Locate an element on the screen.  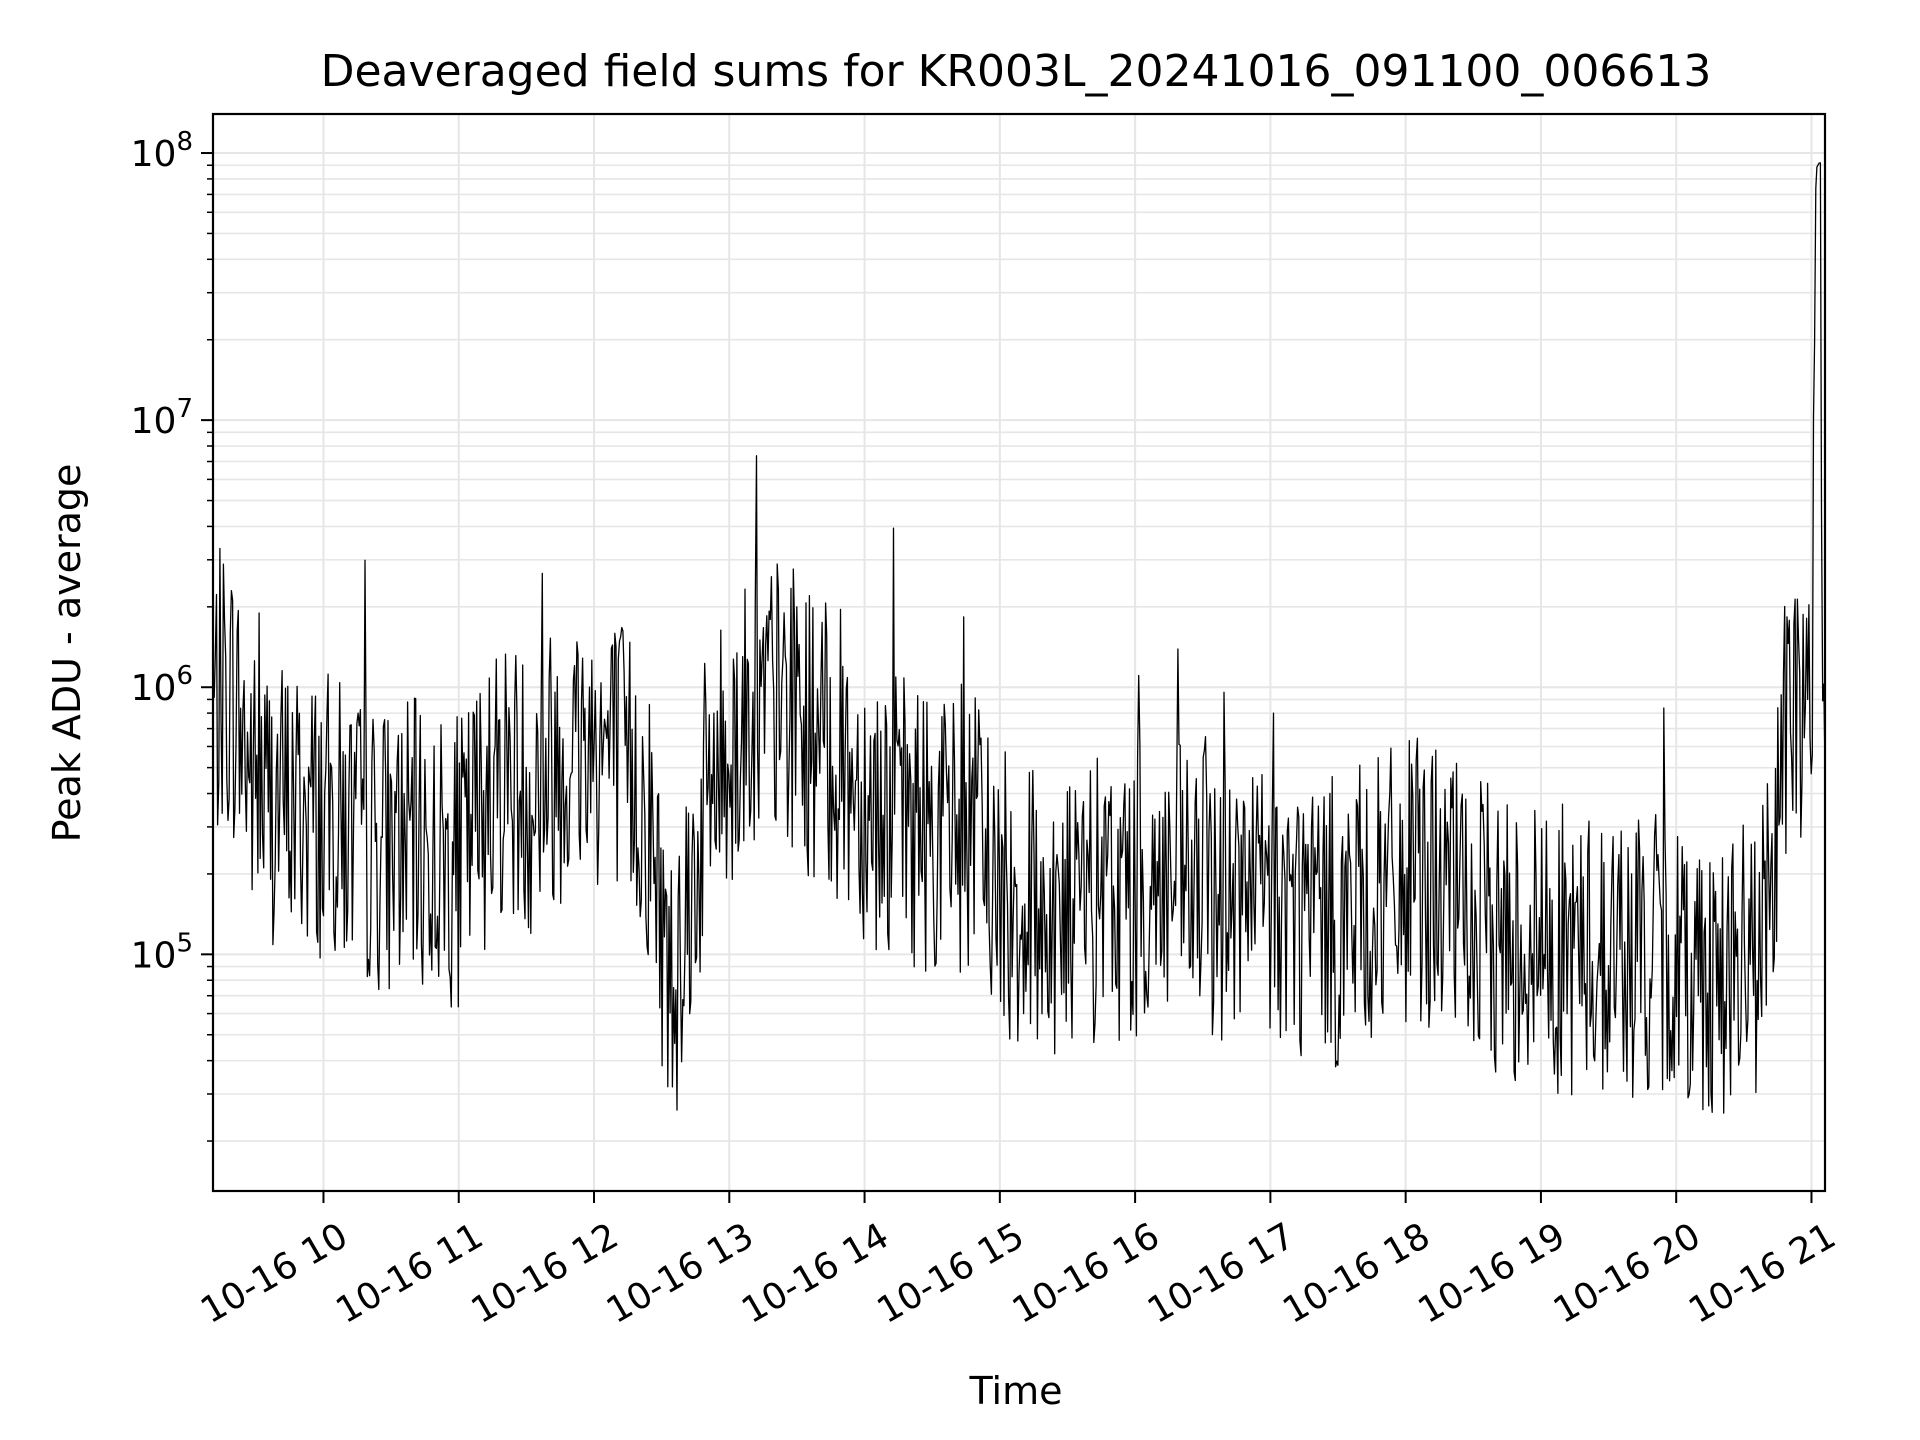
x-tick-label: 10-16 21 is located at coordinates (1762, 1273).